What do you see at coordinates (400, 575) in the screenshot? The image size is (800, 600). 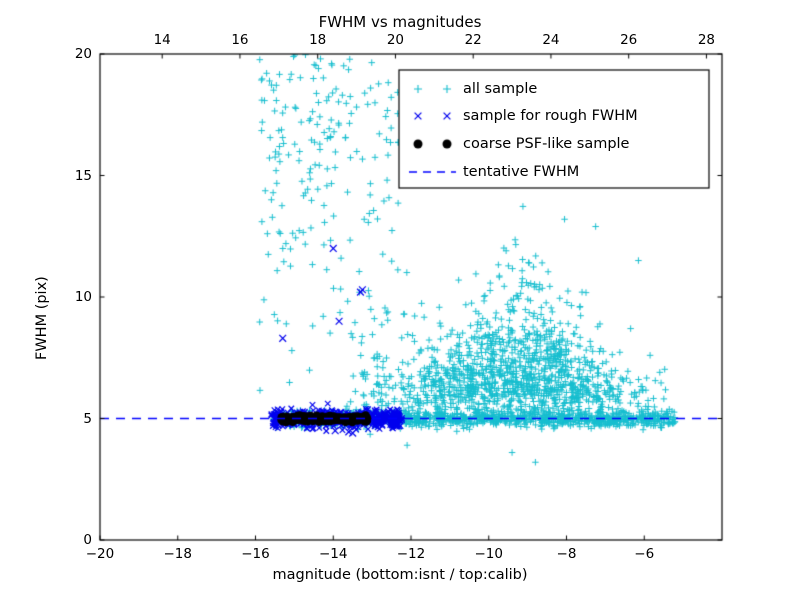 I see `x-axis-label: magnitude (bottom:isnt / top:calib)` at bounding box center [400, 575].